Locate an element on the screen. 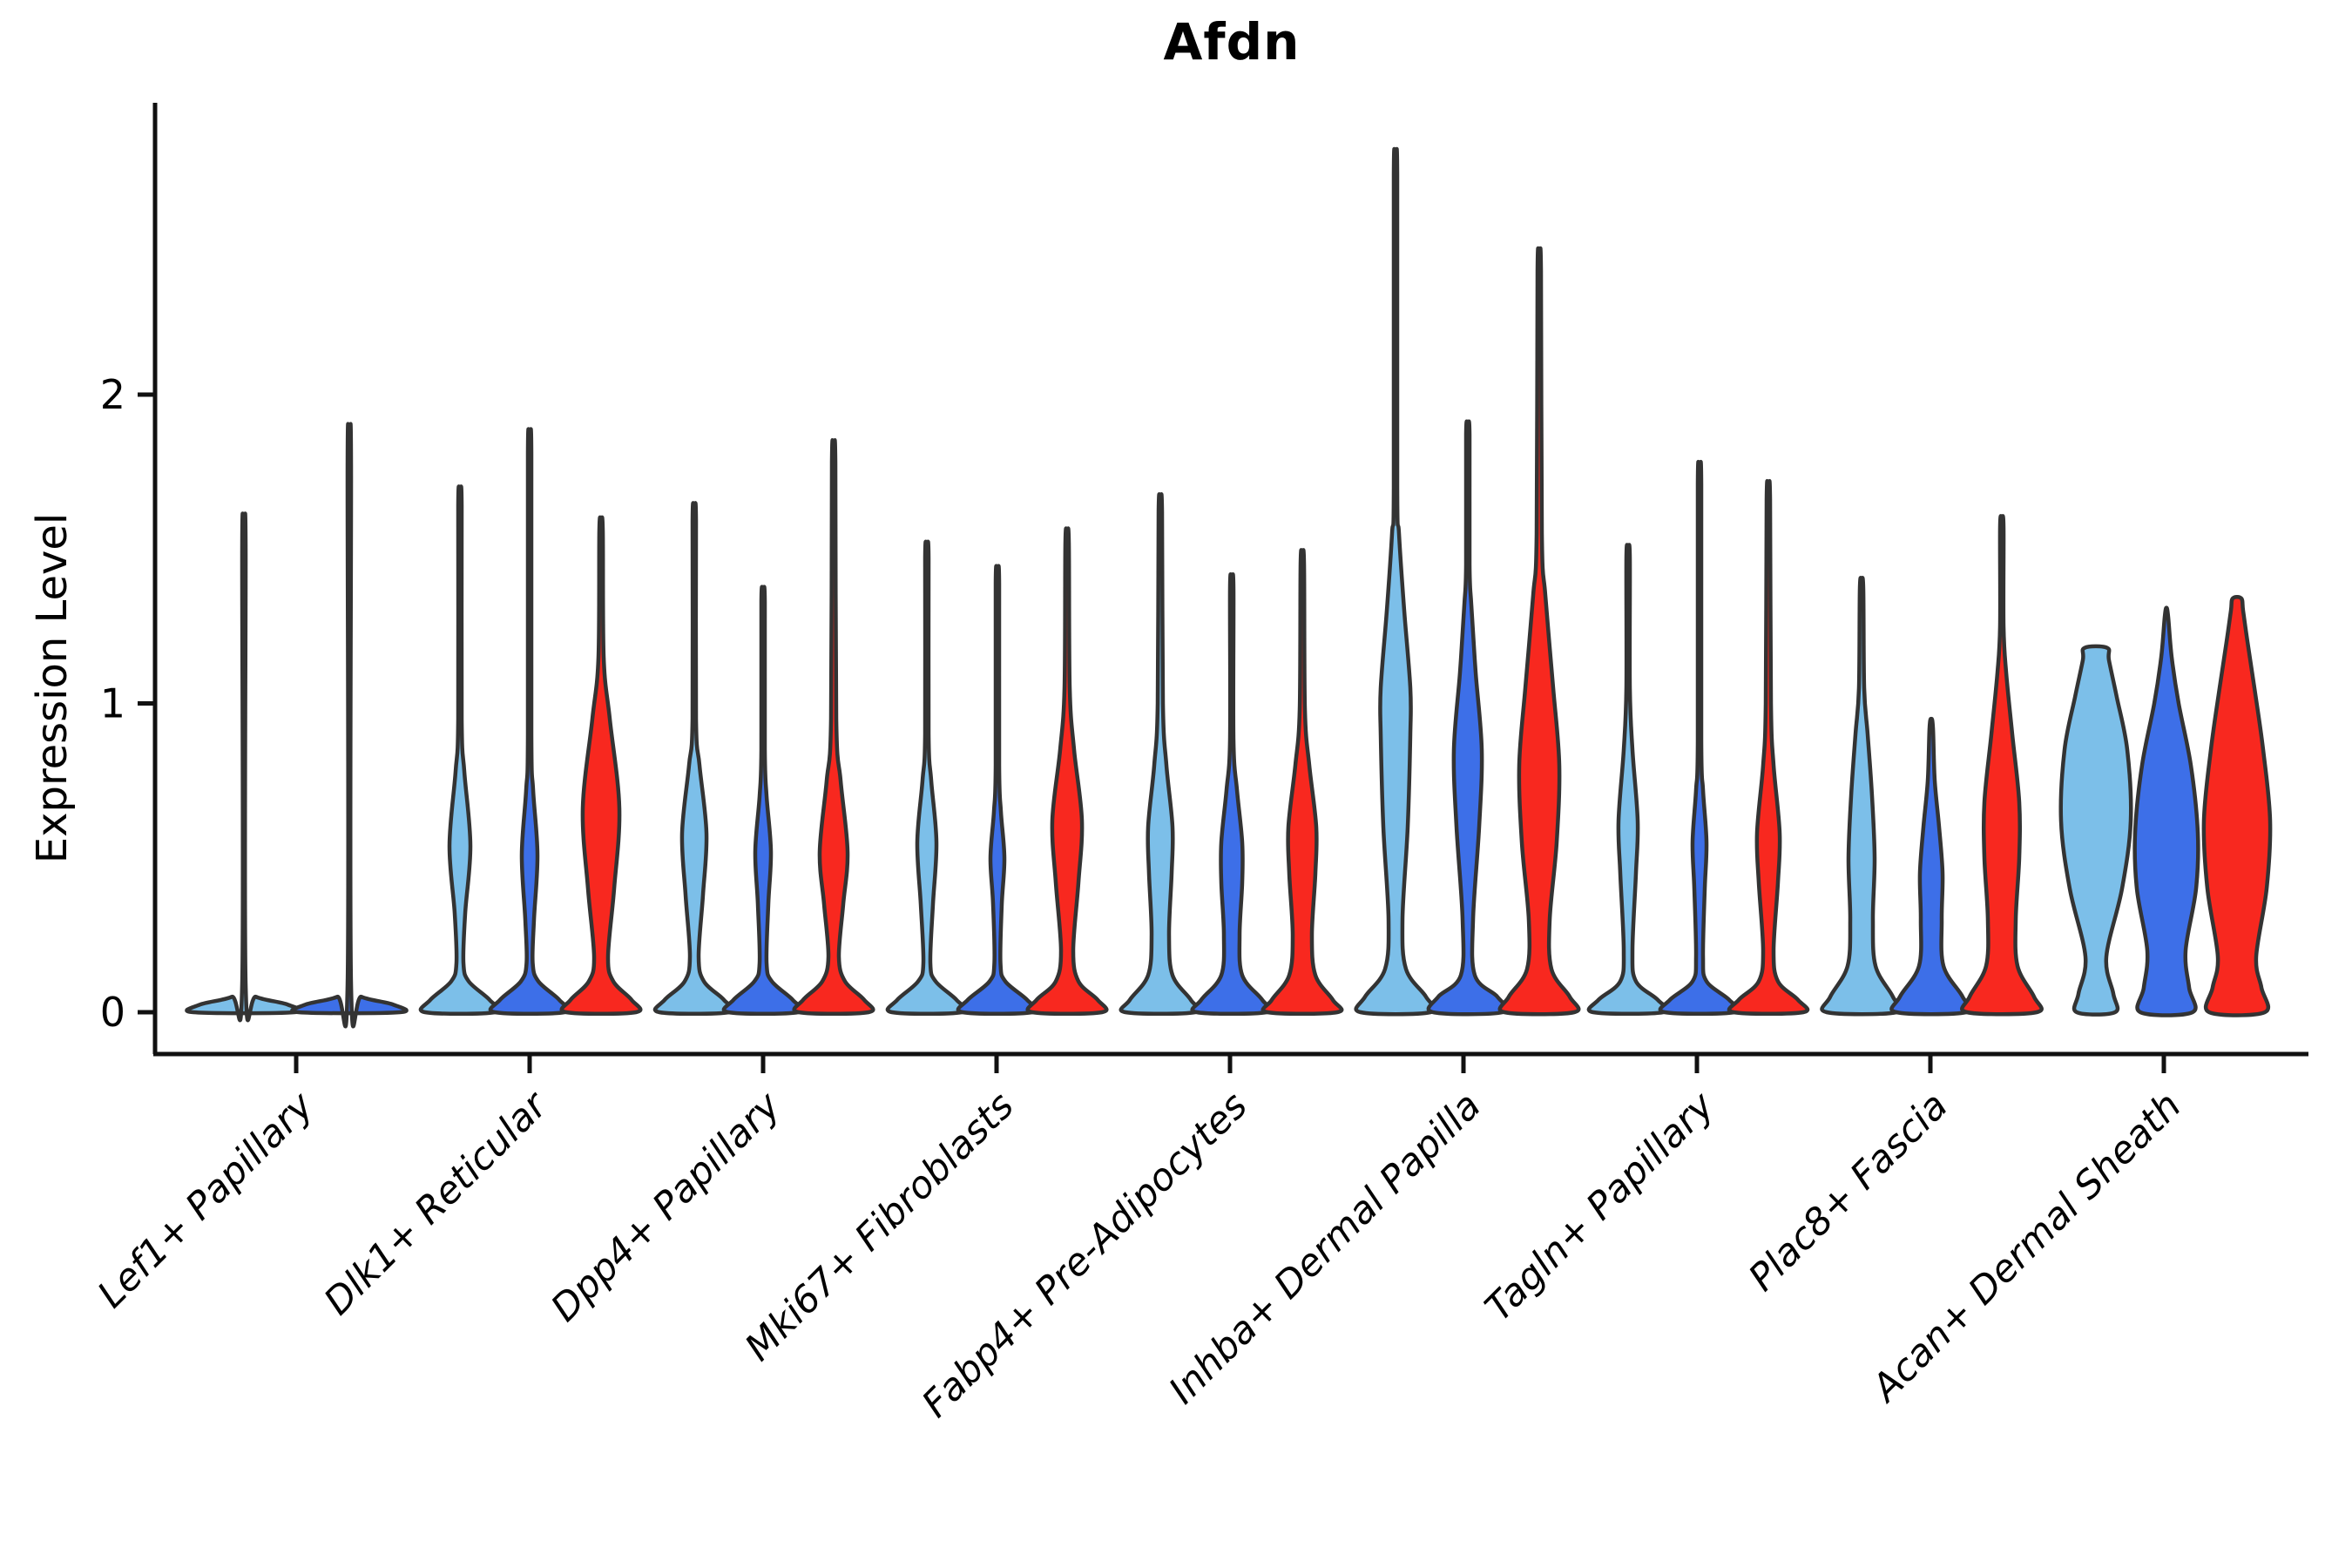  violin-plac8-fascia-light_blue is located at coordinates (1861, 796).